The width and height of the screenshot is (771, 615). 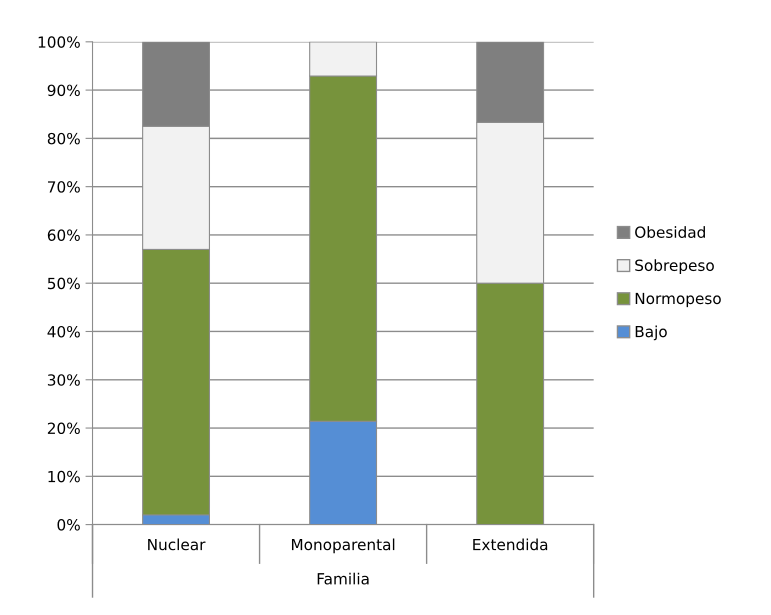 I want to click on legend-label: Obesidad, so click(x=670, y=232).